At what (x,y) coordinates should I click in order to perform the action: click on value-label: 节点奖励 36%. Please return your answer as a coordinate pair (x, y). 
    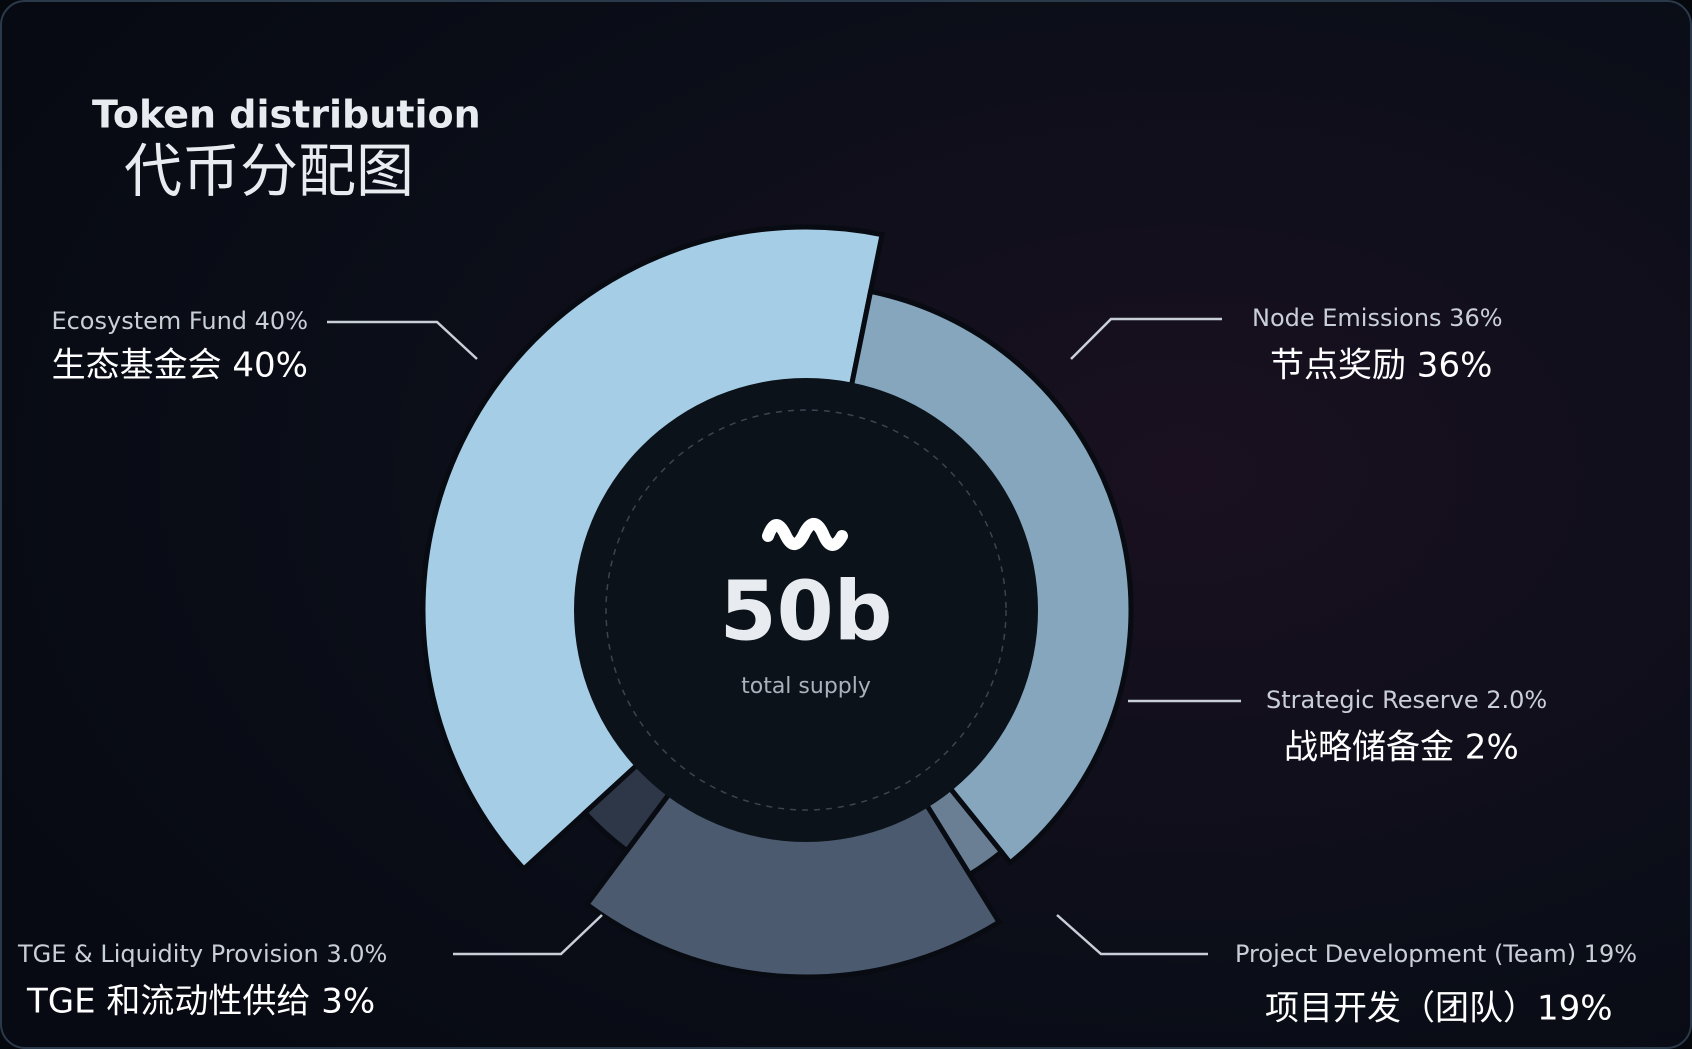
    Looking at the image, I should click on (1381, 366).